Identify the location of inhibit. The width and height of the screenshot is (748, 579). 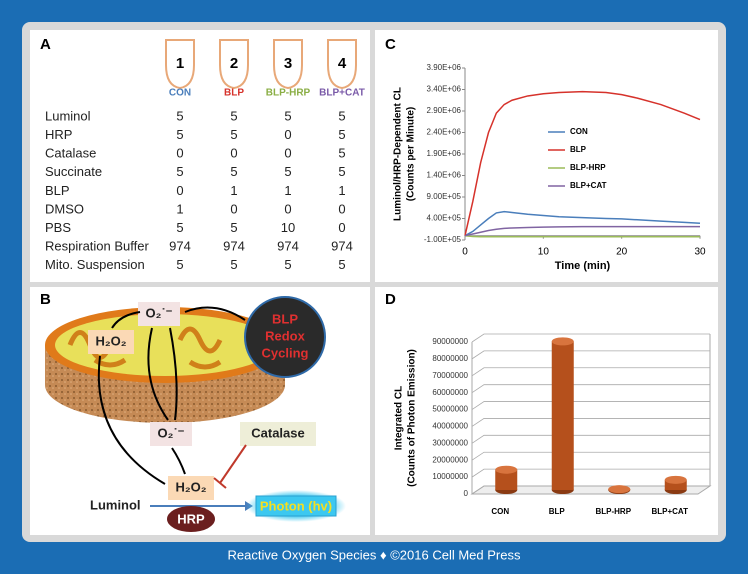
(233, 464).